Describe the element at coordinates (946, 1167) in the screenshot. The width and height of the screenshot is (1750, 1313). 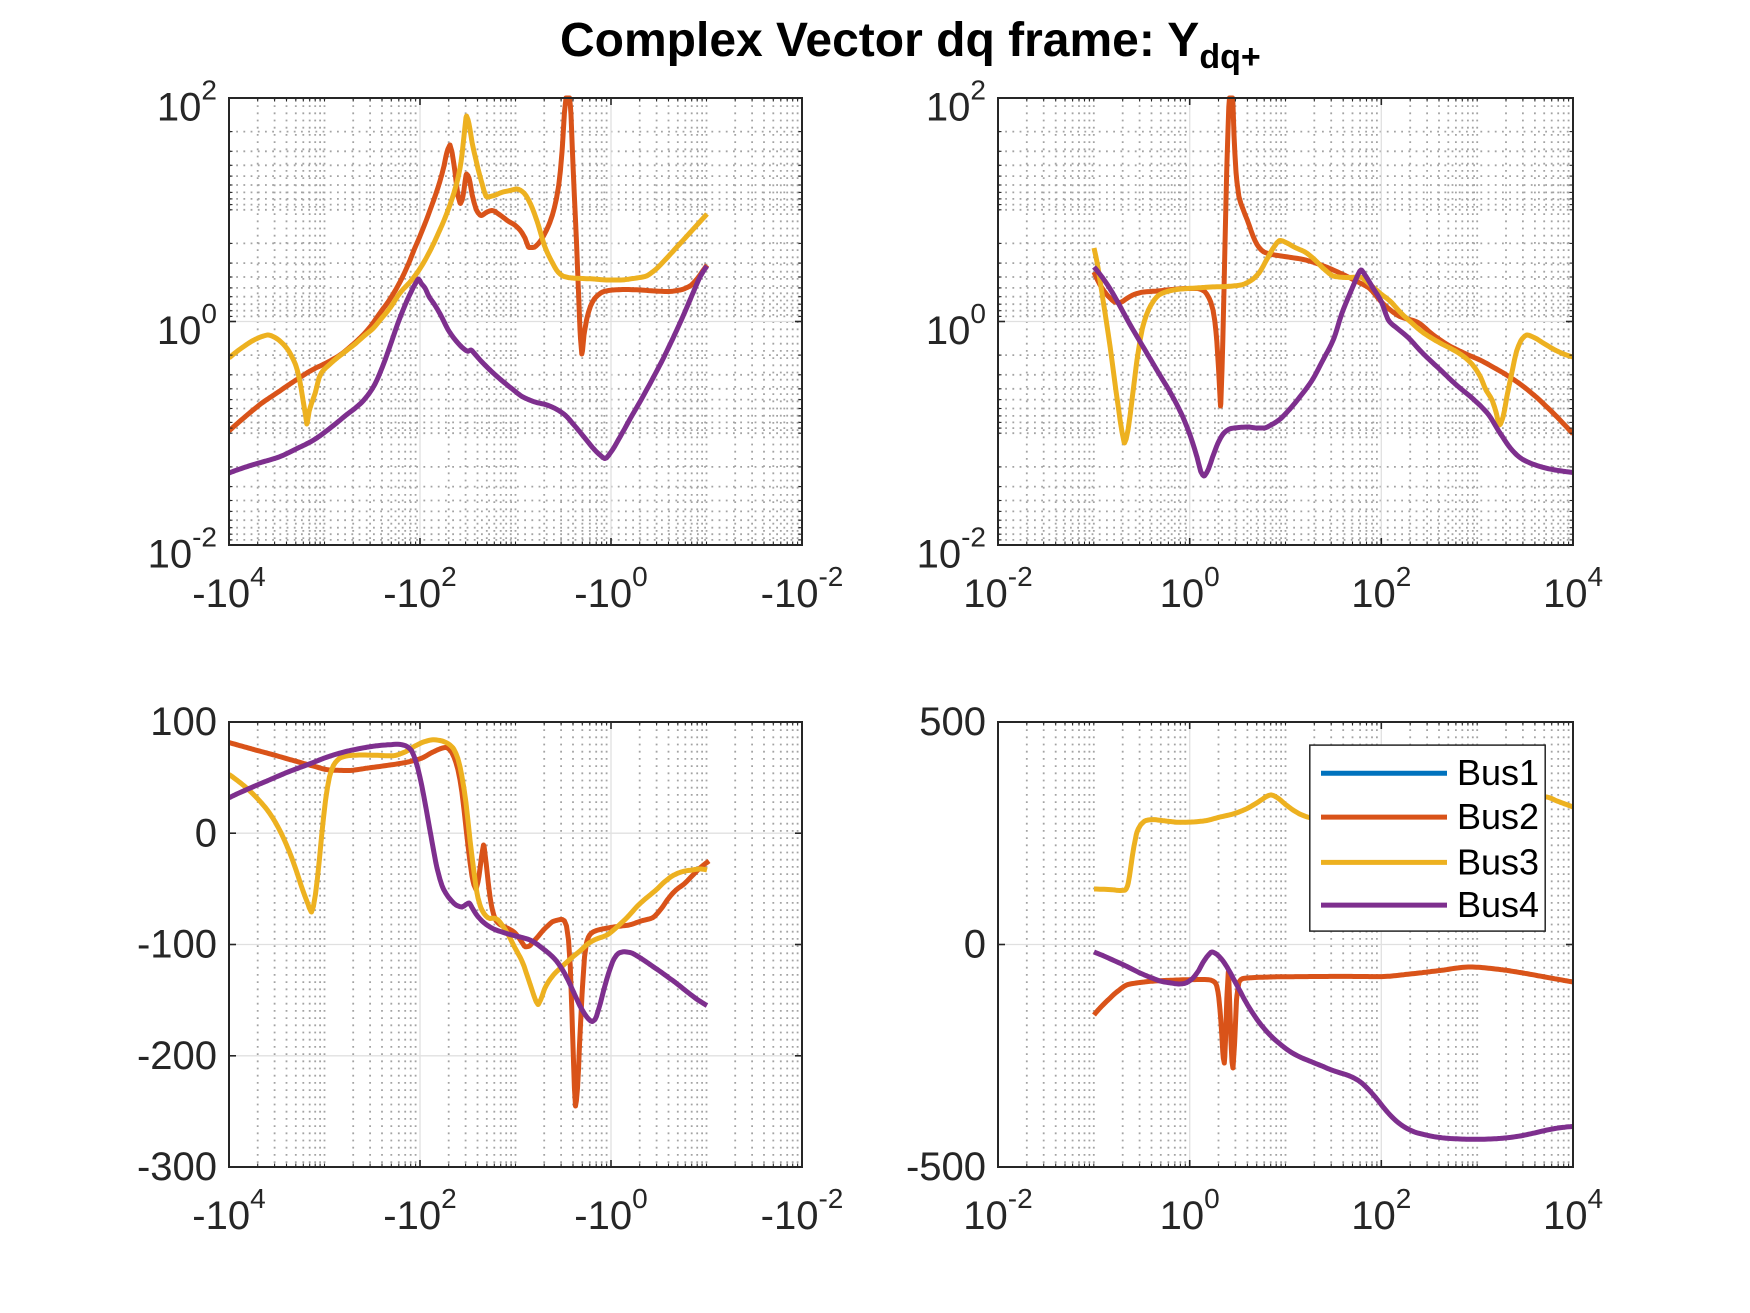
I see `svg-text: -500` at that location.